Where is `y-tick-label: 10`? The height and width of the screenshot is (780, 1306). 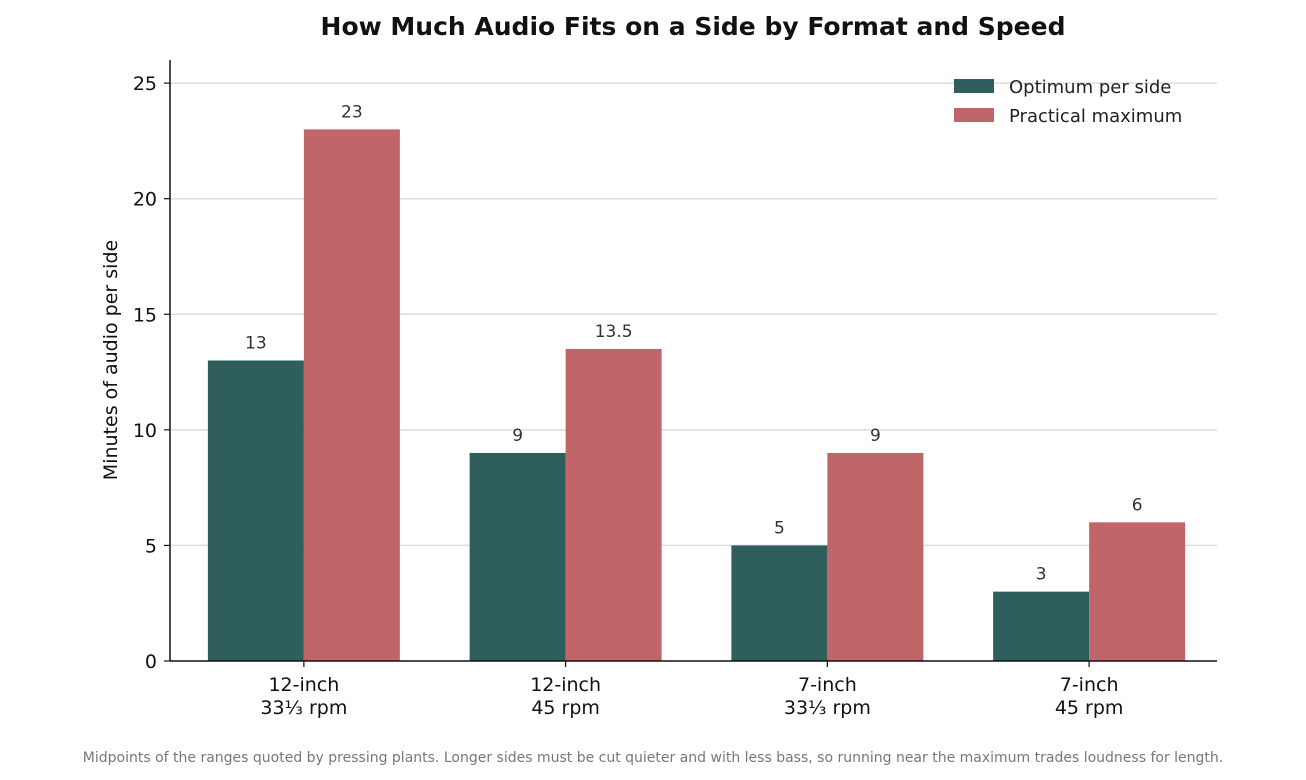 y-tick-label: 10 is located at coordinates (145, 431).